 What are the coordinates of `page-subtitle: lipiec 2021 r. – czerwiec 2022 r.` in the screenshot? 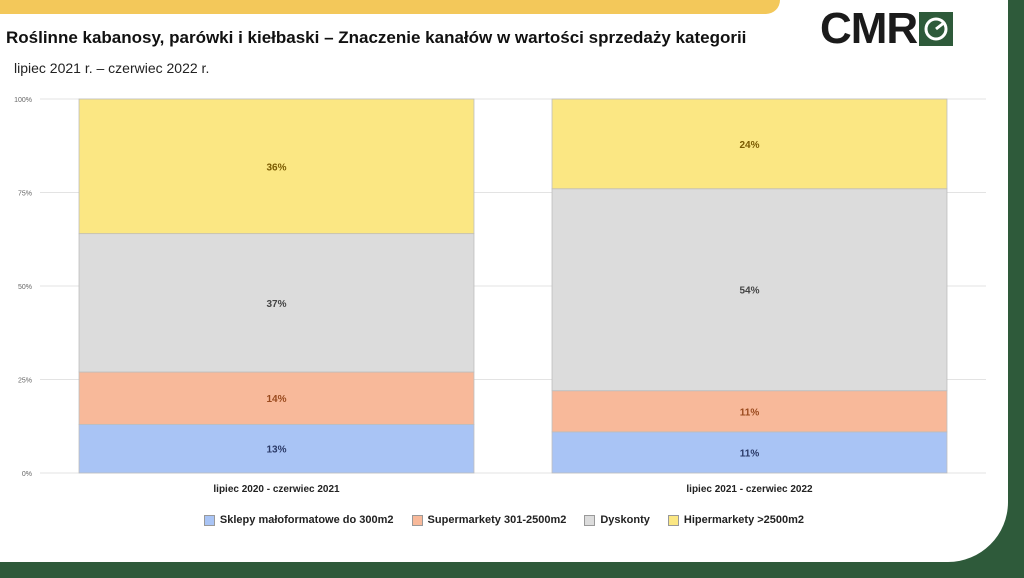 It's located at (112, 68).